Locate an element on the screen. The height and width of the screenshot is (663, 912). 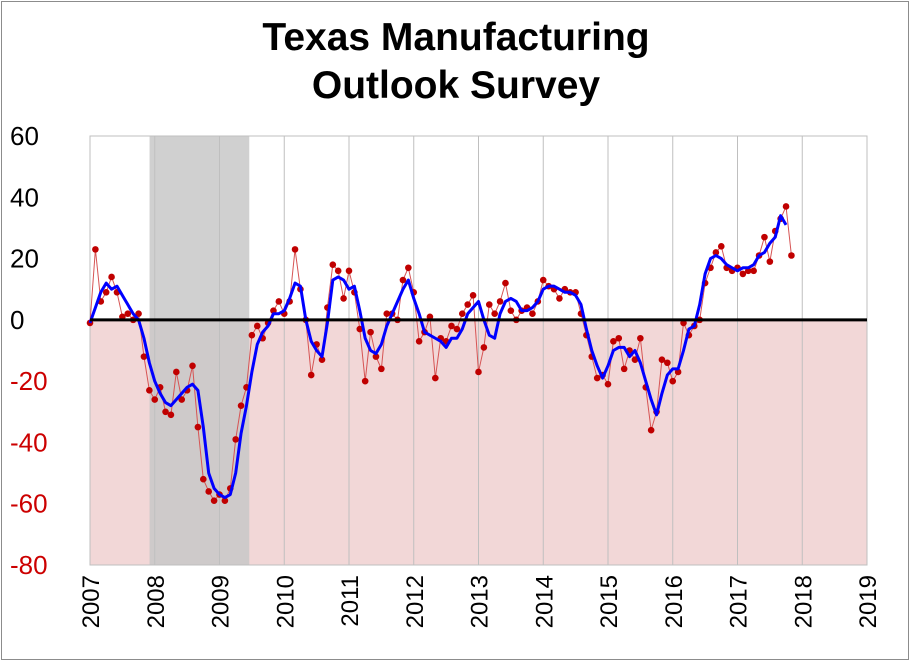
y-tick-label: -60 is located at coordinates (29, 504).